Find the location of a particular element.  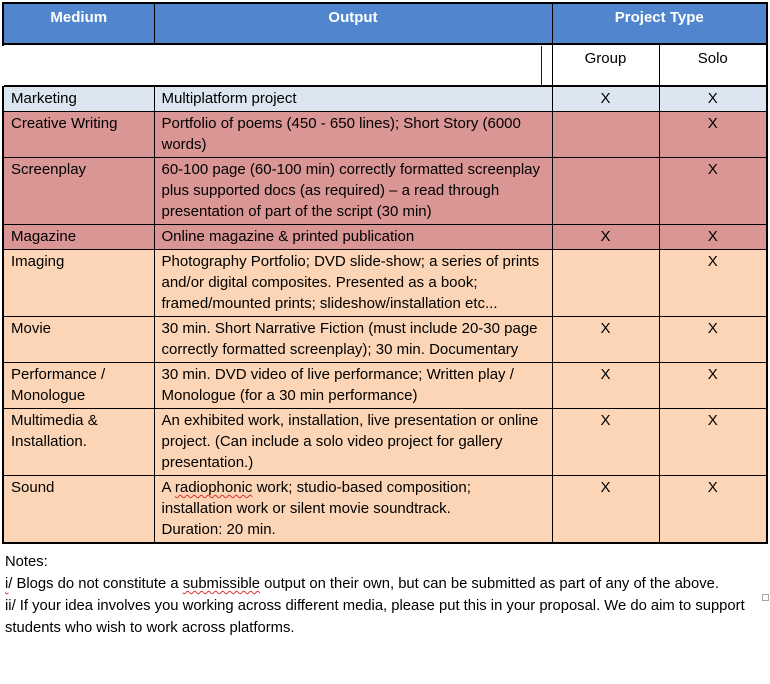

row-medium-cell: Magazine is located at coordinates (78, 237).